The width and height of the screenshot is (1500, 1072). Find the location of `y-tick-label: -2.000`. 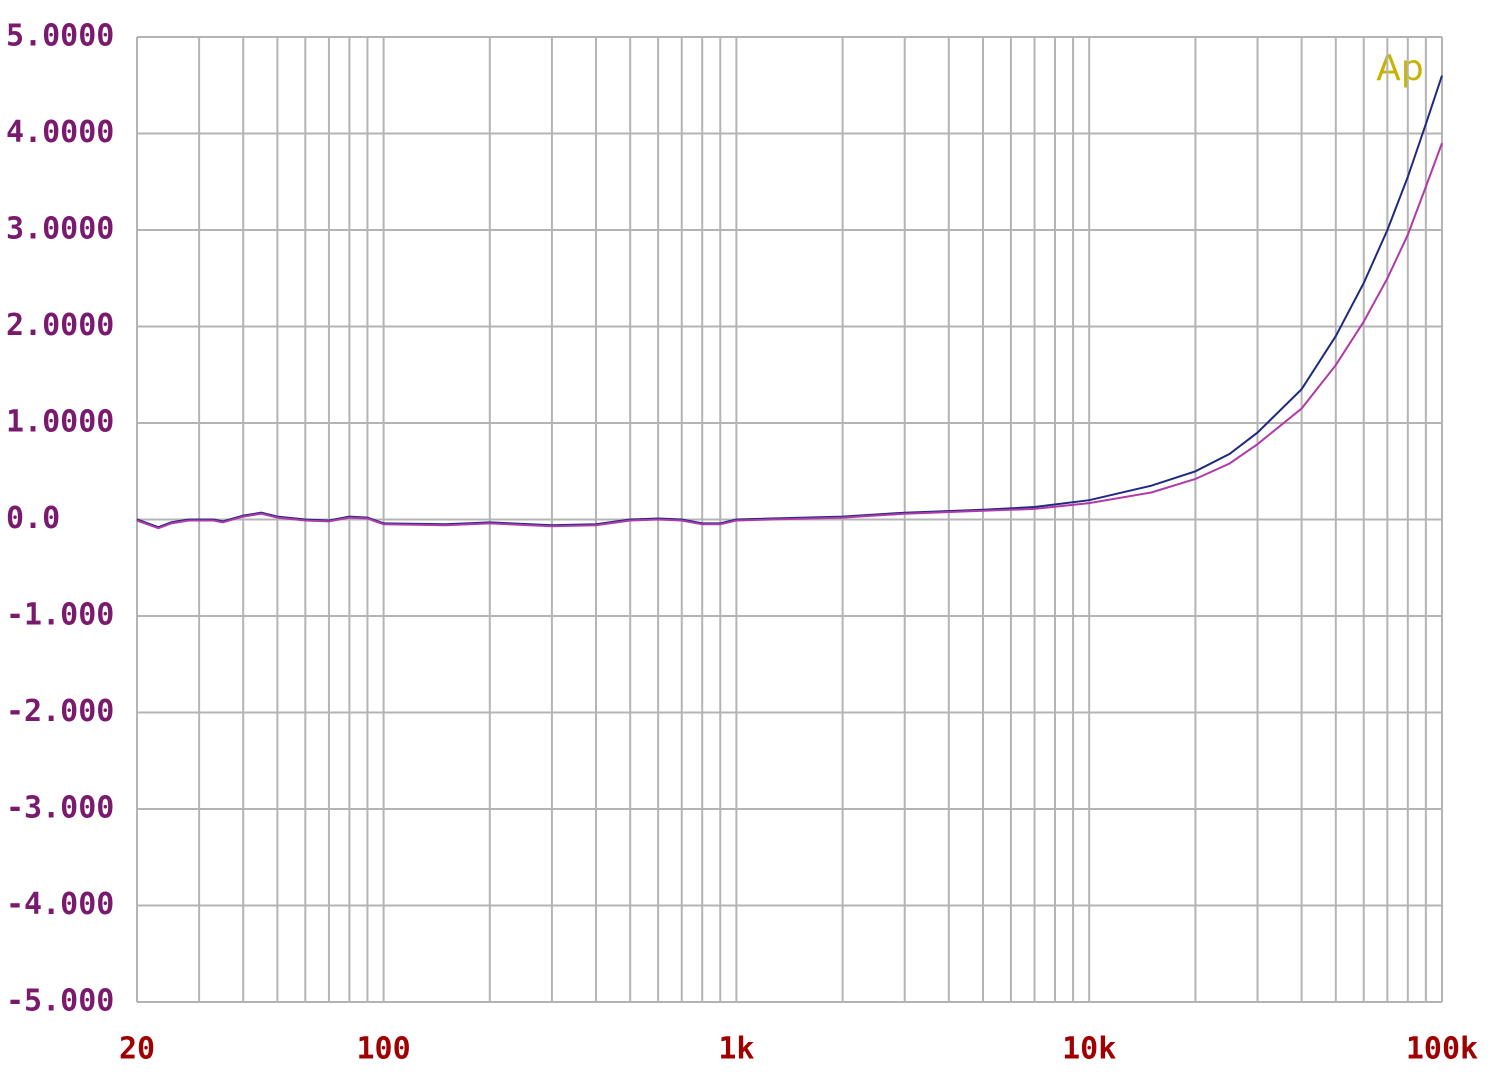

y-tick-label: -2.000 is located at coordinates (60, 711).